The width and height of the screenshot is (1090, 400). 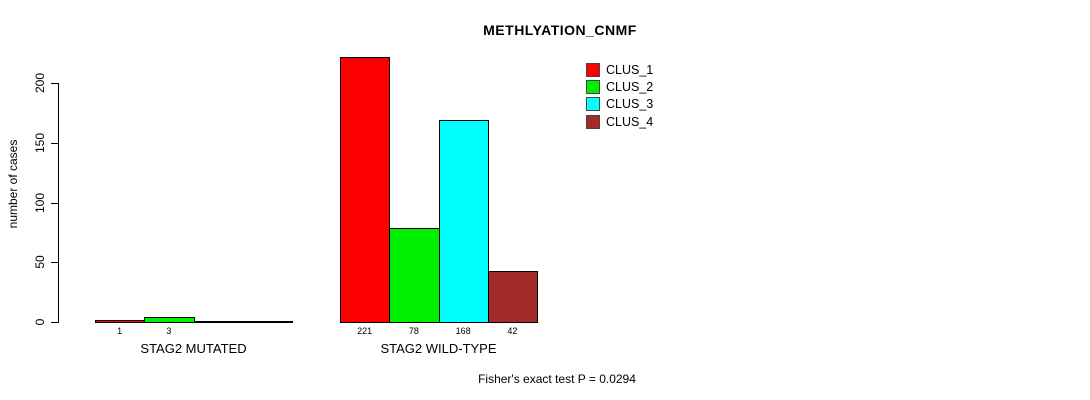 I want to click on bar-clus_4-wild-type, so click(x=512, y=297).